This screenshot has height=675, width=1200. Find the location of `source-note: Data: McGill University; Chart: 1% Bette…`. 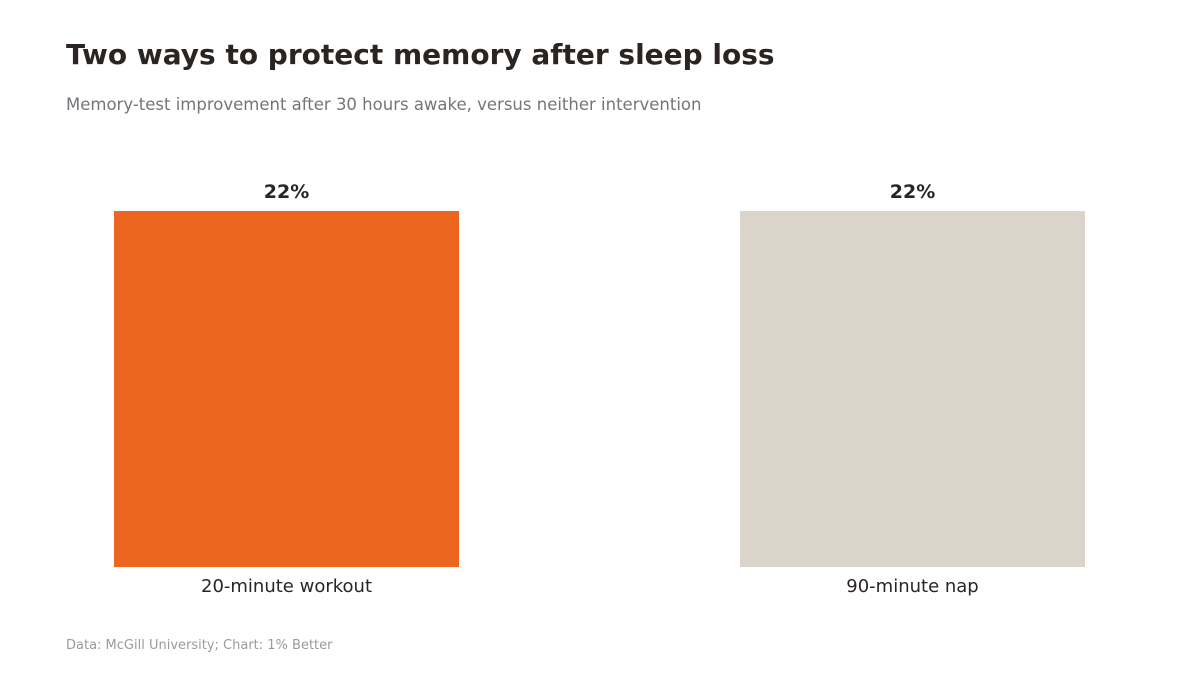

source-note: Data: McGill University; Chart: 1% Bette… is located at coordinates (199, 645).